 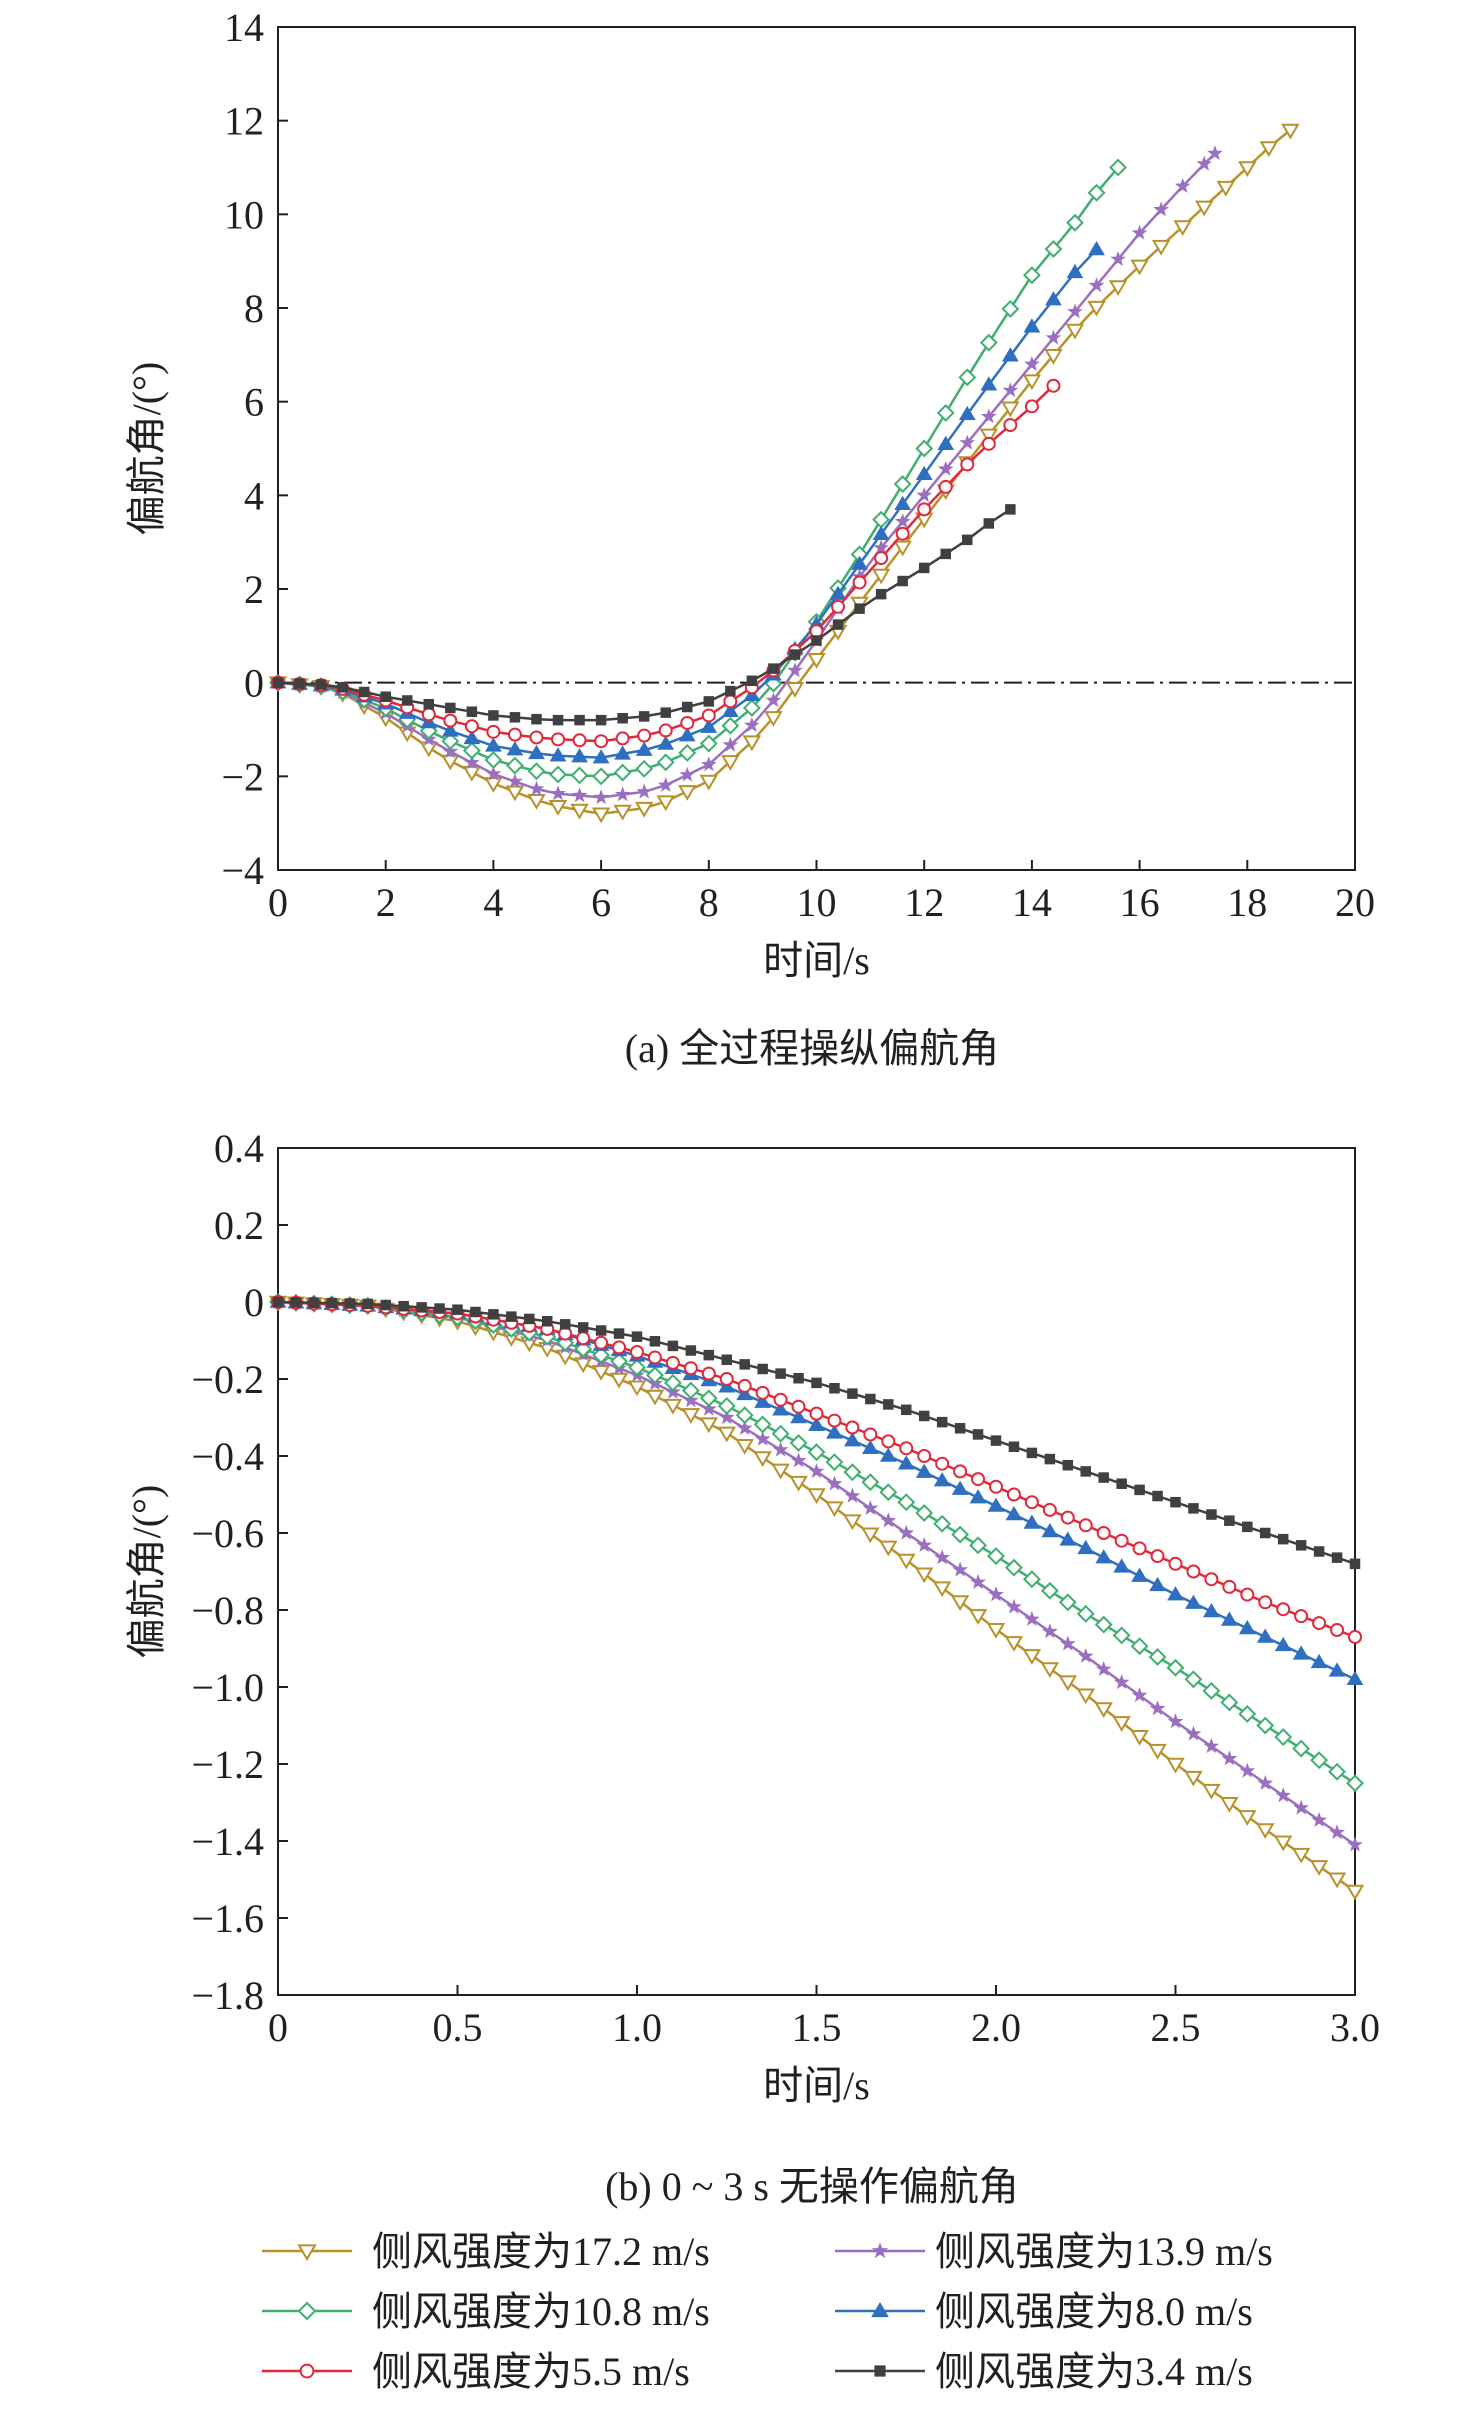 What do you see at coordinates (812, 1048) in the screenshot?
I see `chart-a-caption: (a) 全过程操纵偏航角` at bounding box center [812, 1048].